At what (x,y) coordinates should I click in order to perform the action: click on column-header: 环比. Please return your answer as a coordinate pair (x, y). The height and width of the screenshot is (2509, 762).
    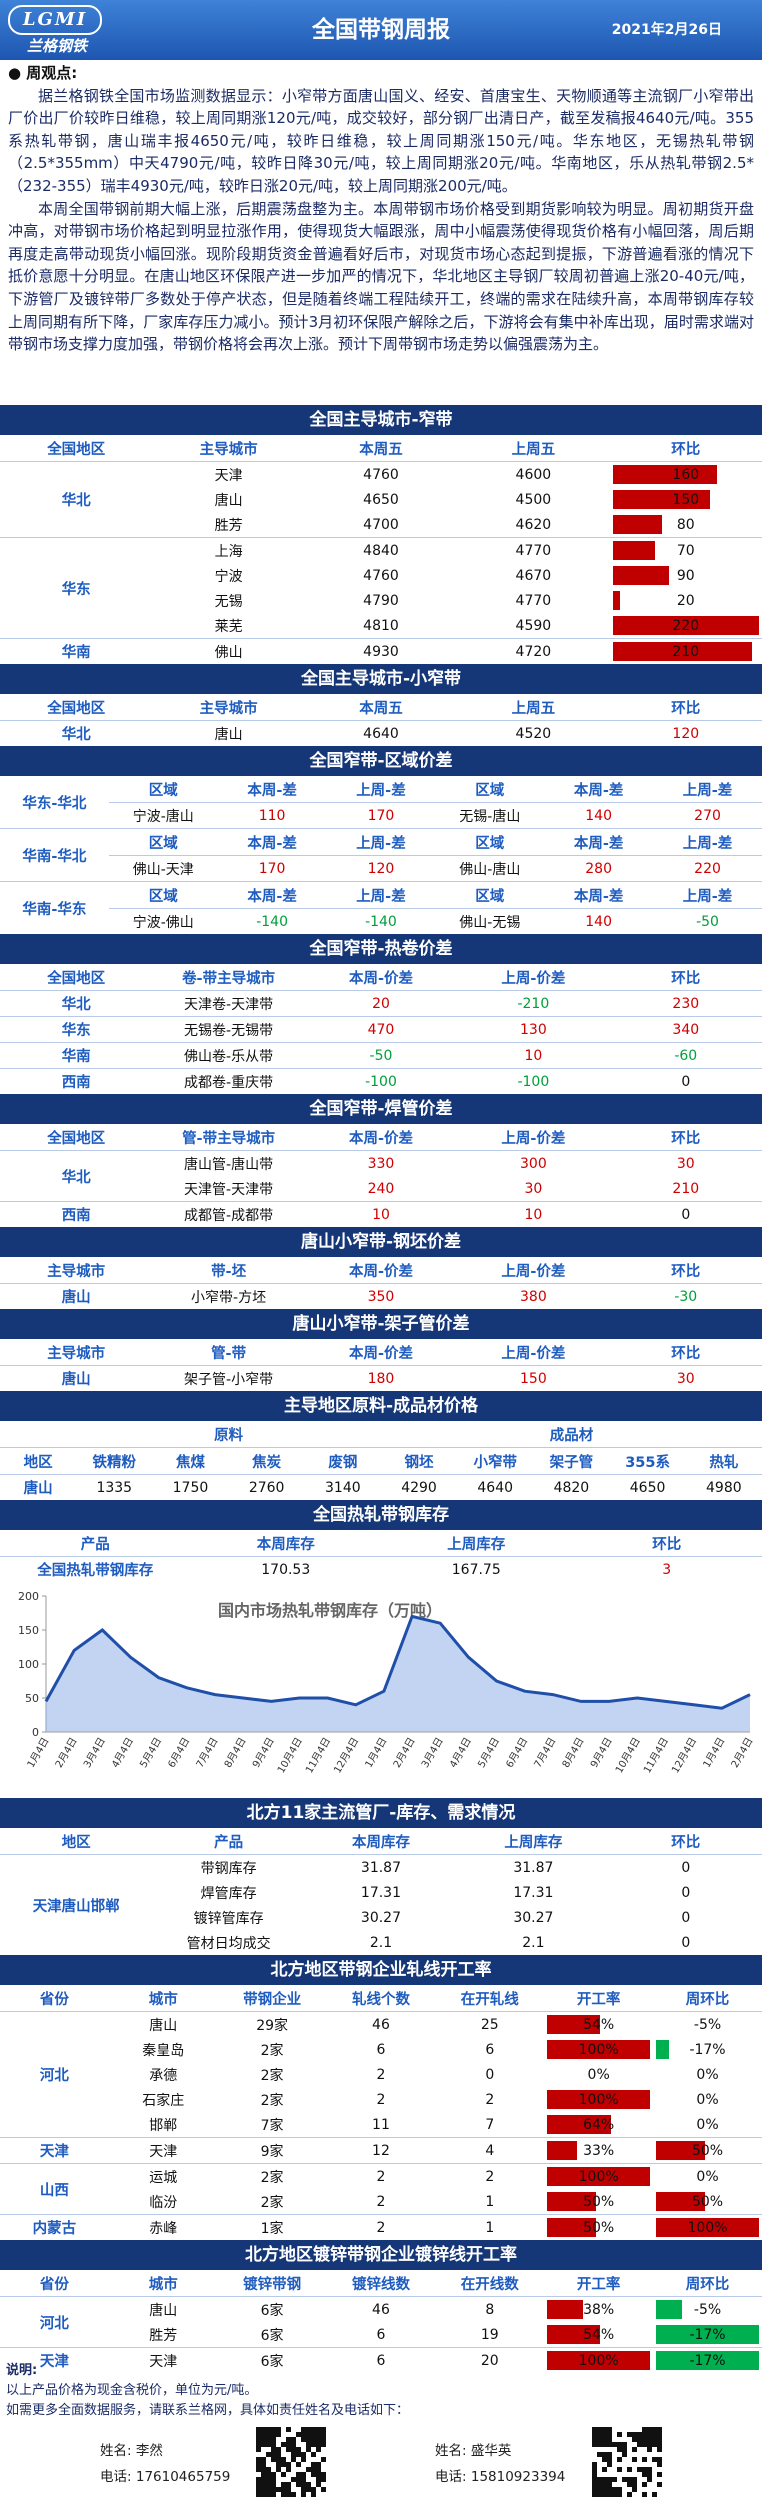
    Looking at the image, I should click on (685, 1270).